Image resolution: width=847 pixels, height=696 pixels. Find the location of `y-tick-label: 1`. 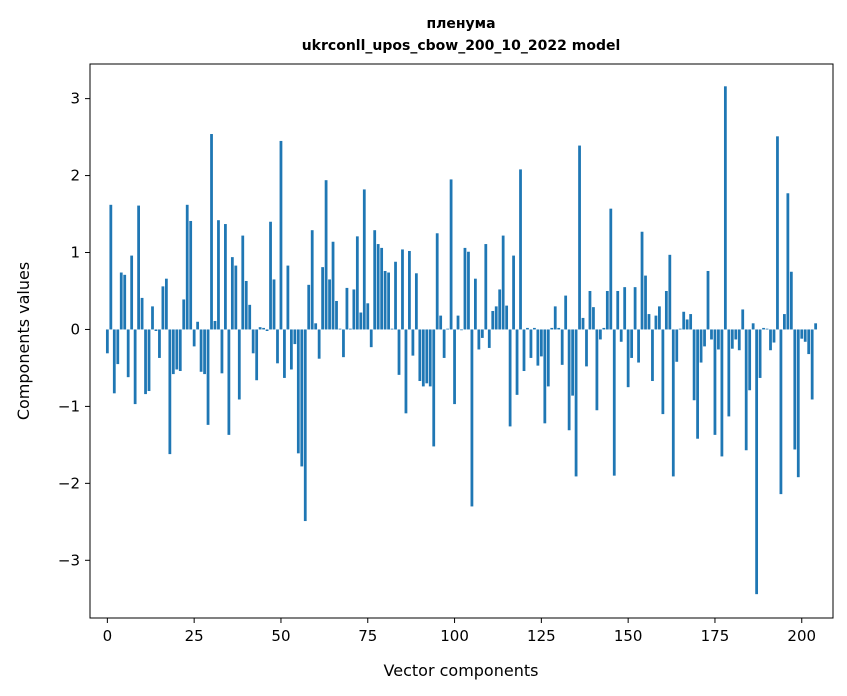

y-tick-label: 1 is located at coordinates (75, 253).